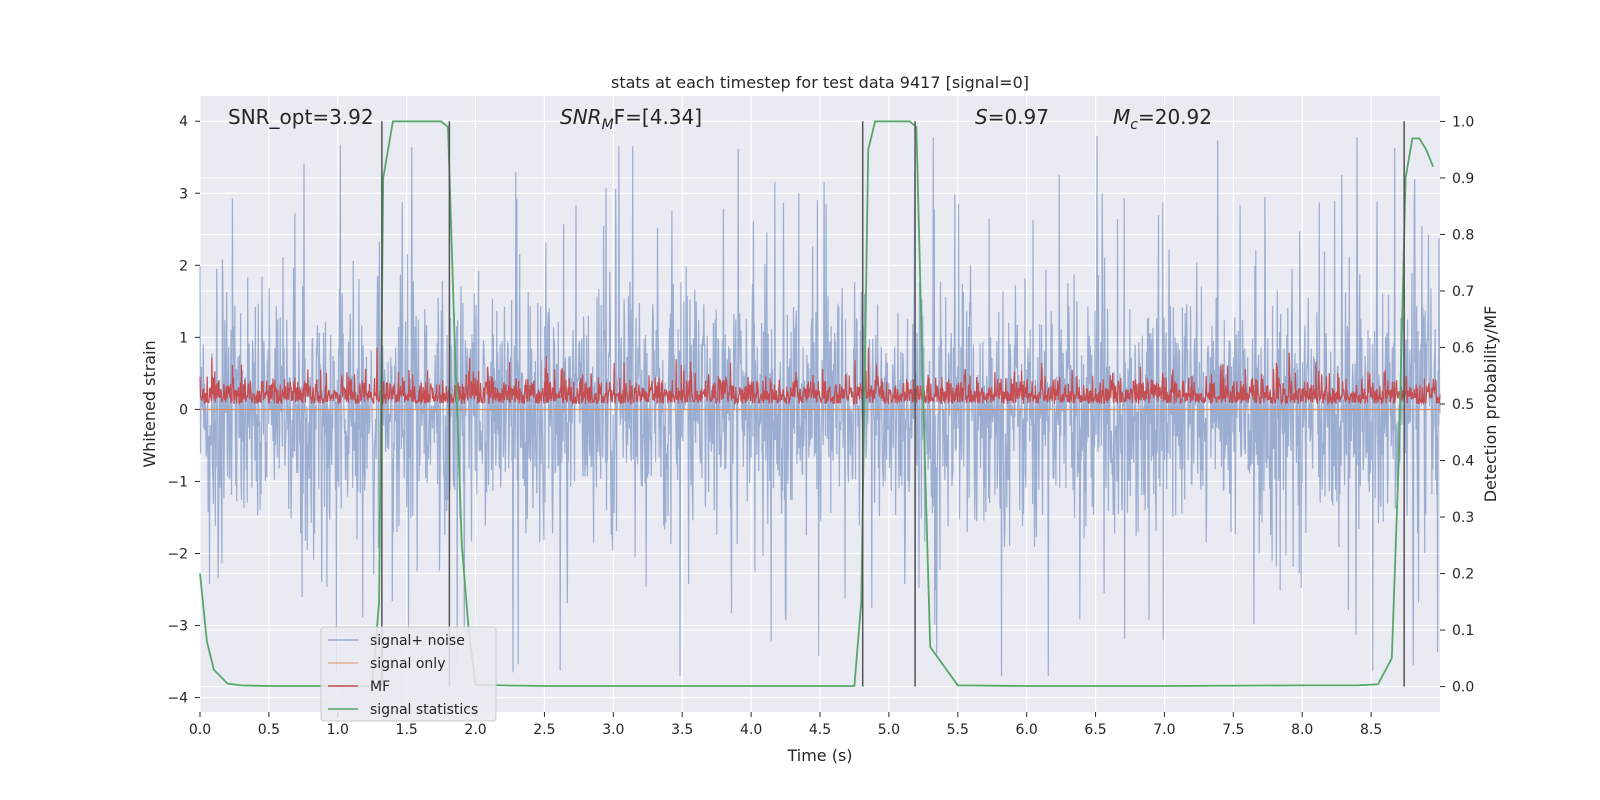  I want to click on y-left-tick-label: 0, so click(183, 410).